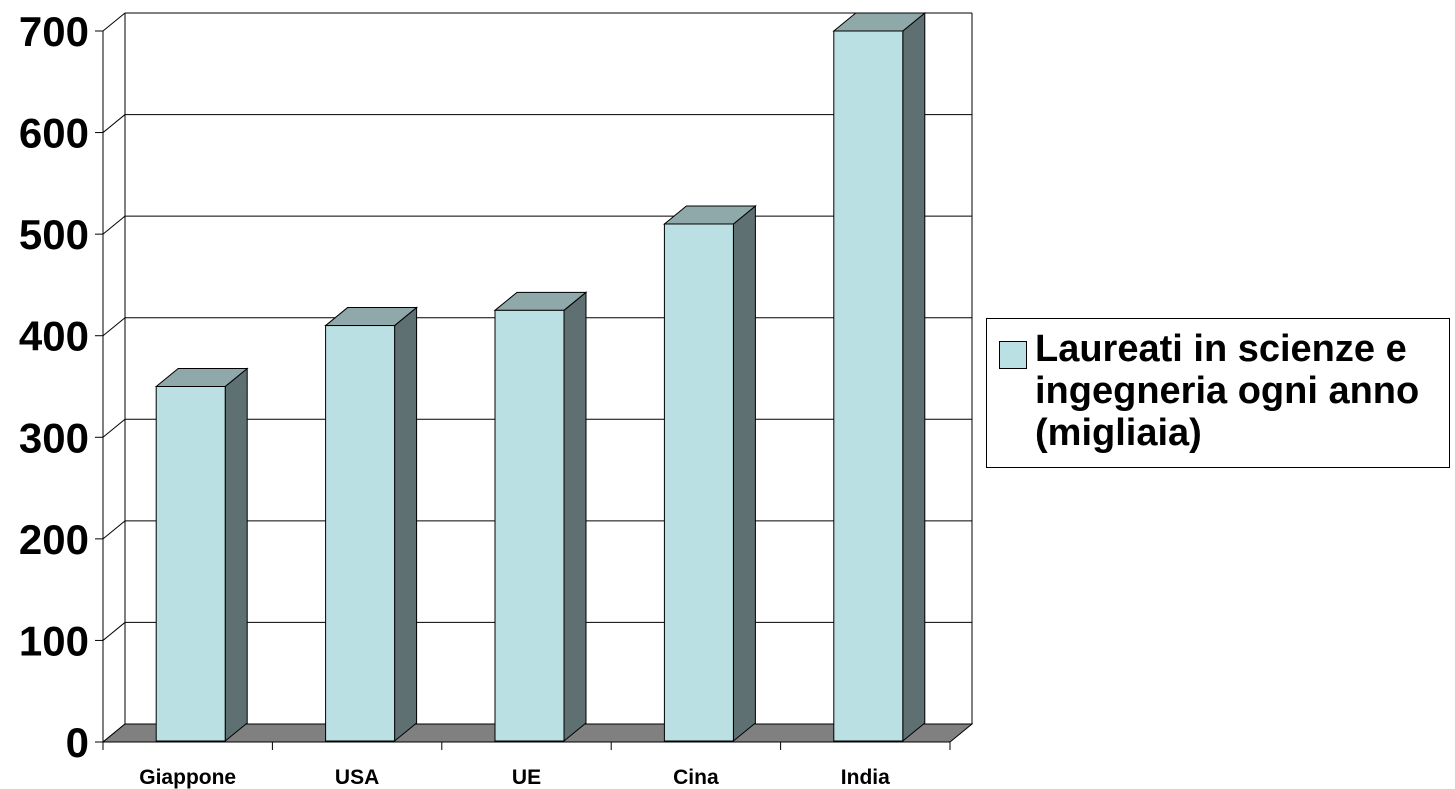 This screenshot has height=789, width=1455. What do you see at coordinates (696, 777) in the screenshot?
I see `x-tick-label: Cina` at bounding box center [696, 777].